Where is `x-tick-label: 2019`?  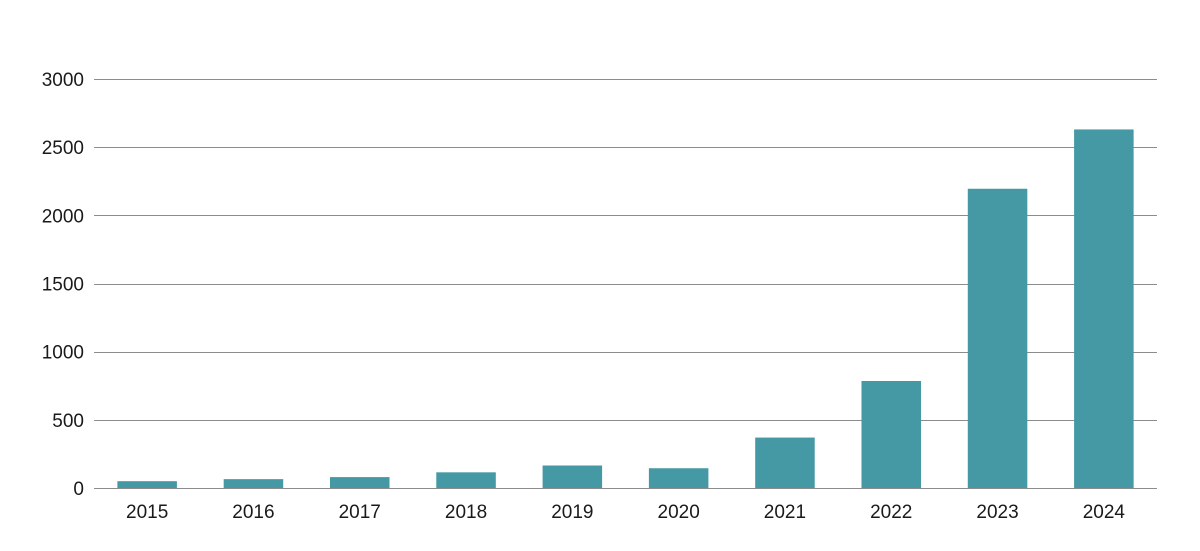
x-tick-label: 2019 is located at coordinates (572, 512).